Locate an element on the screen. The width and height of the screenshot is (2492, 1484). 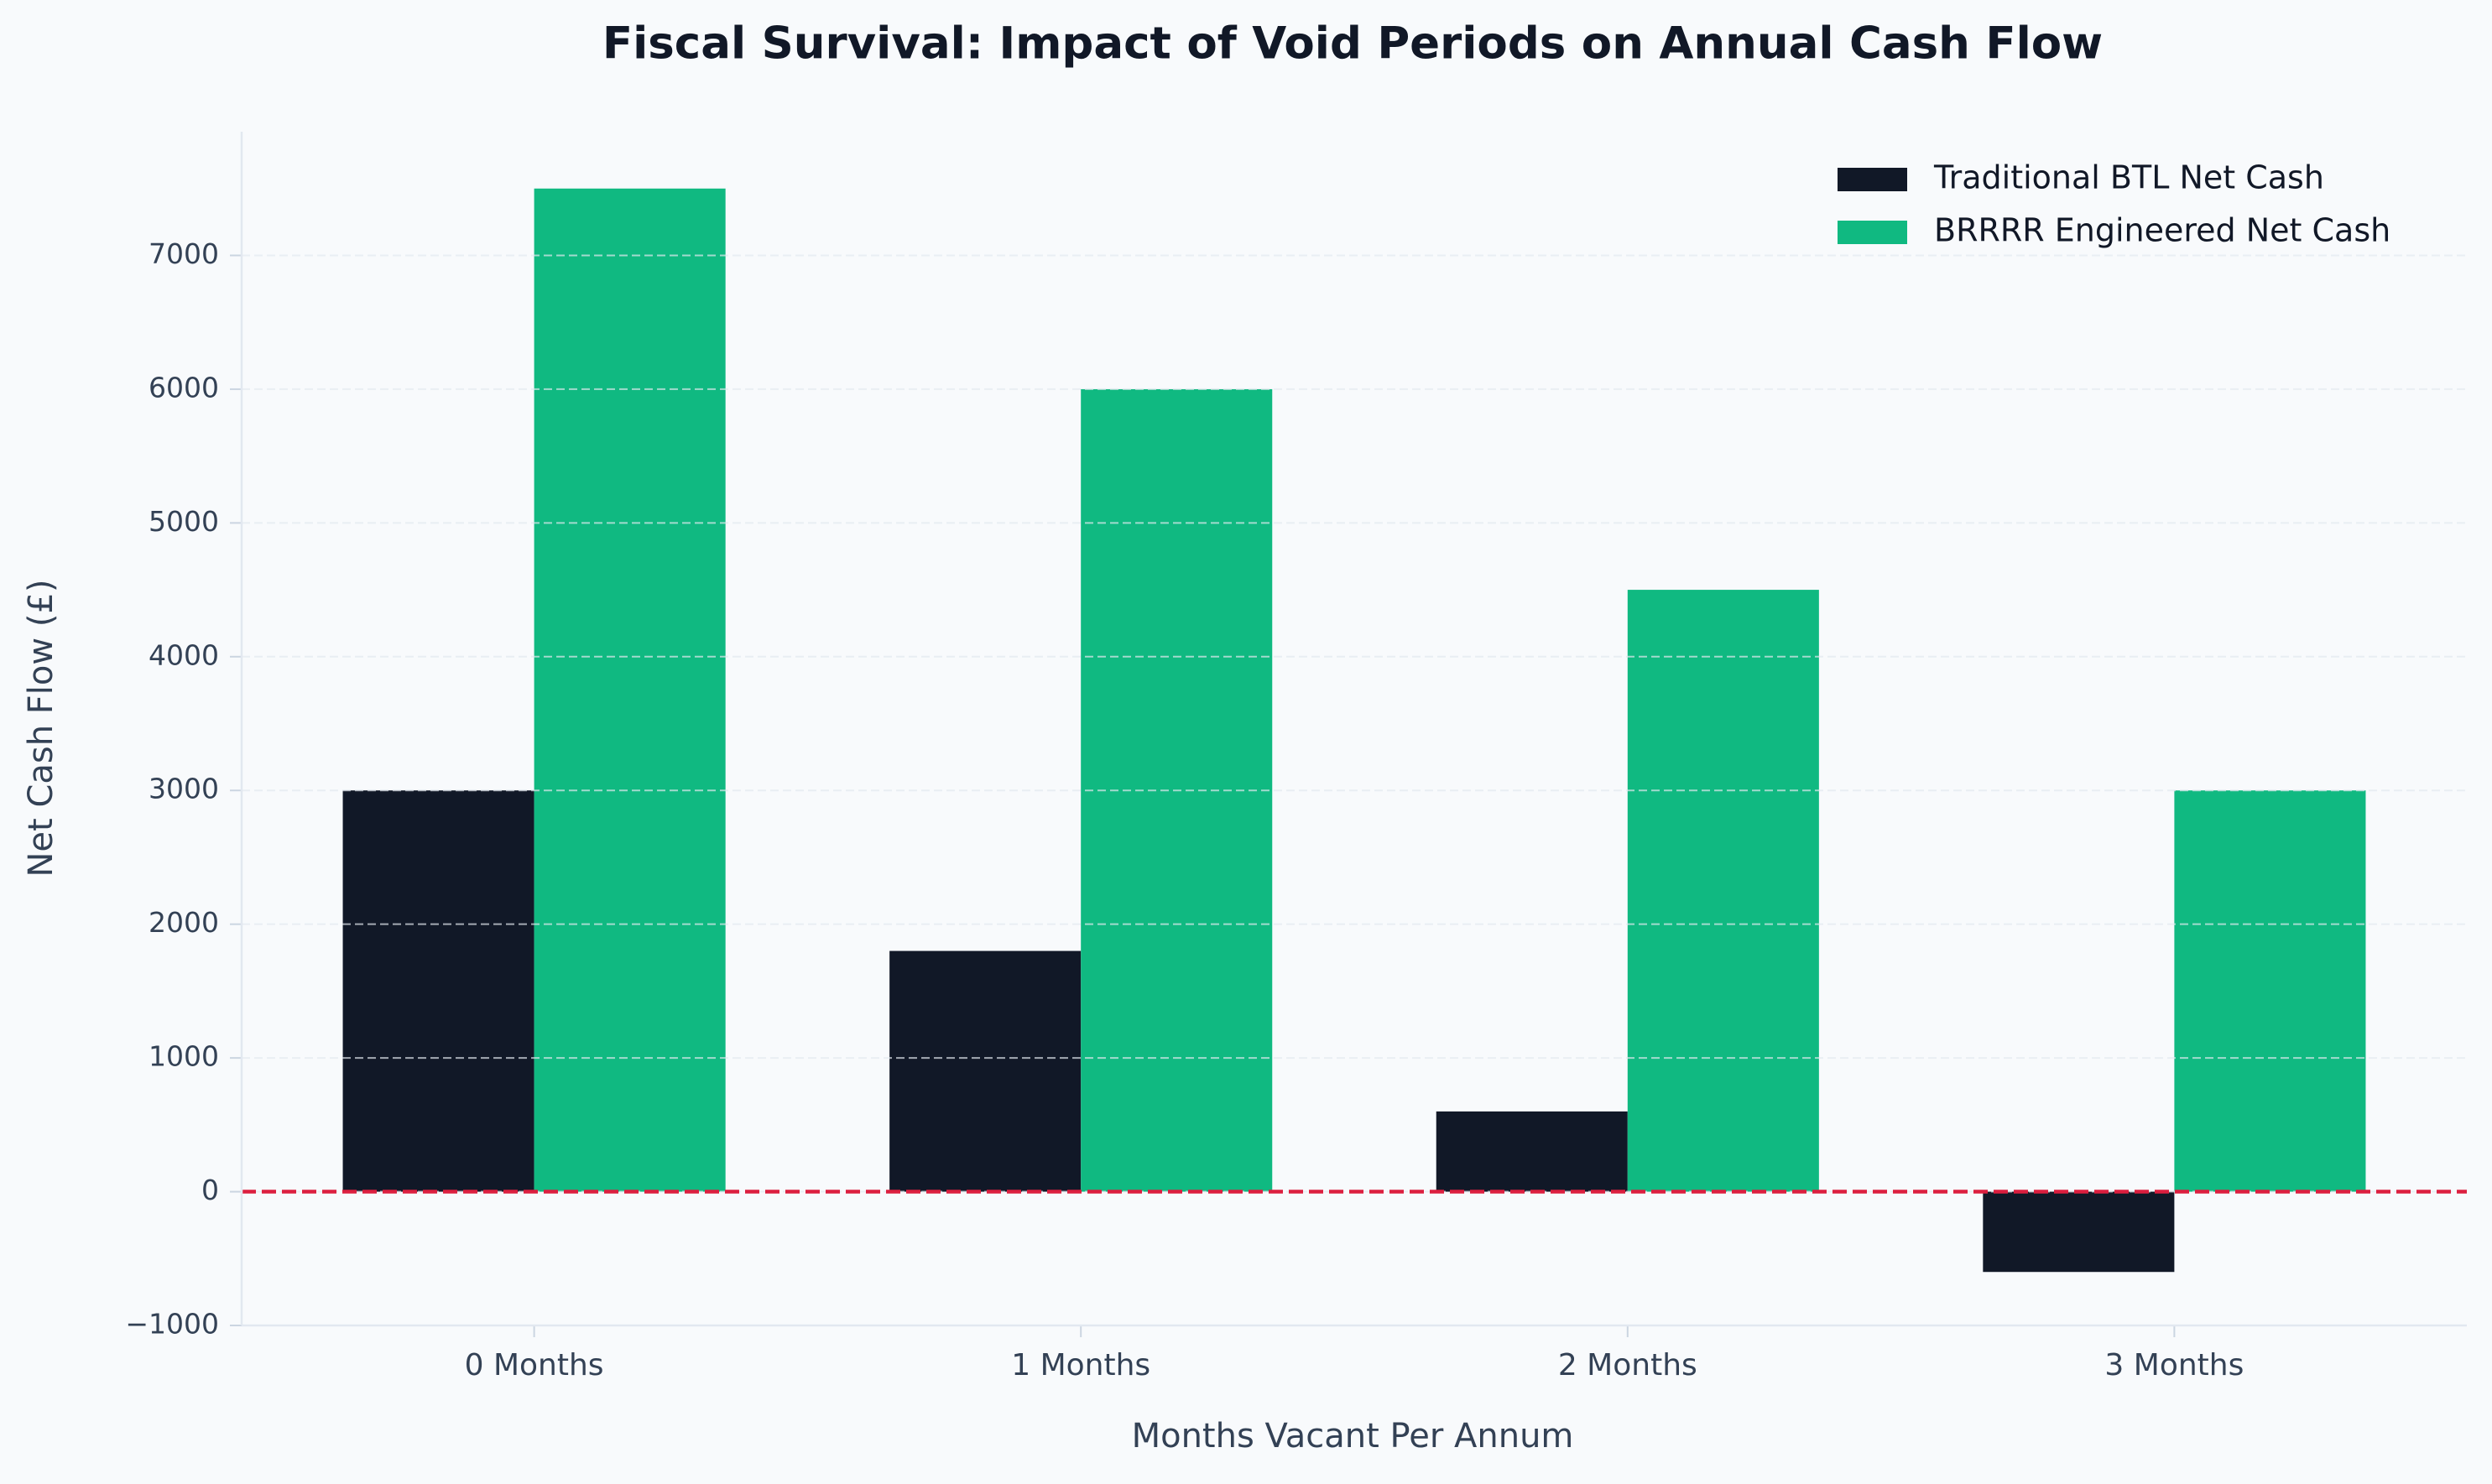
y-tick-label: −1000 is located at coordinates (172, 1324).